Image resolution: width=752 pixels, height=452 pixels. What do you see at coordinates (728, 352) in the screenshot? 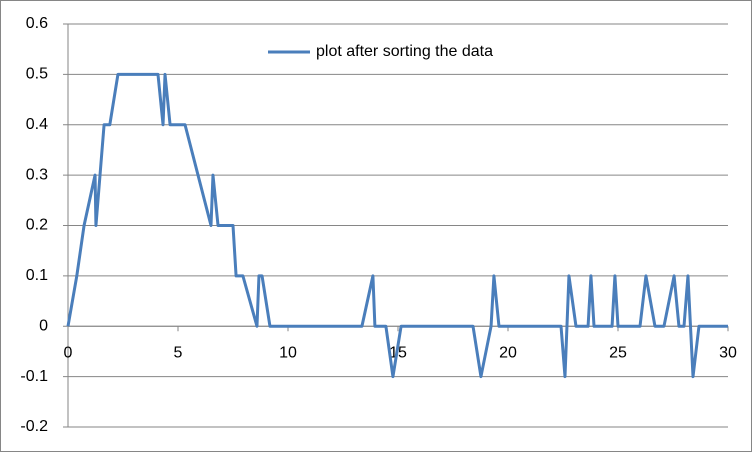
I see `x-tick-label: 30` at bounding box center [728, 352].